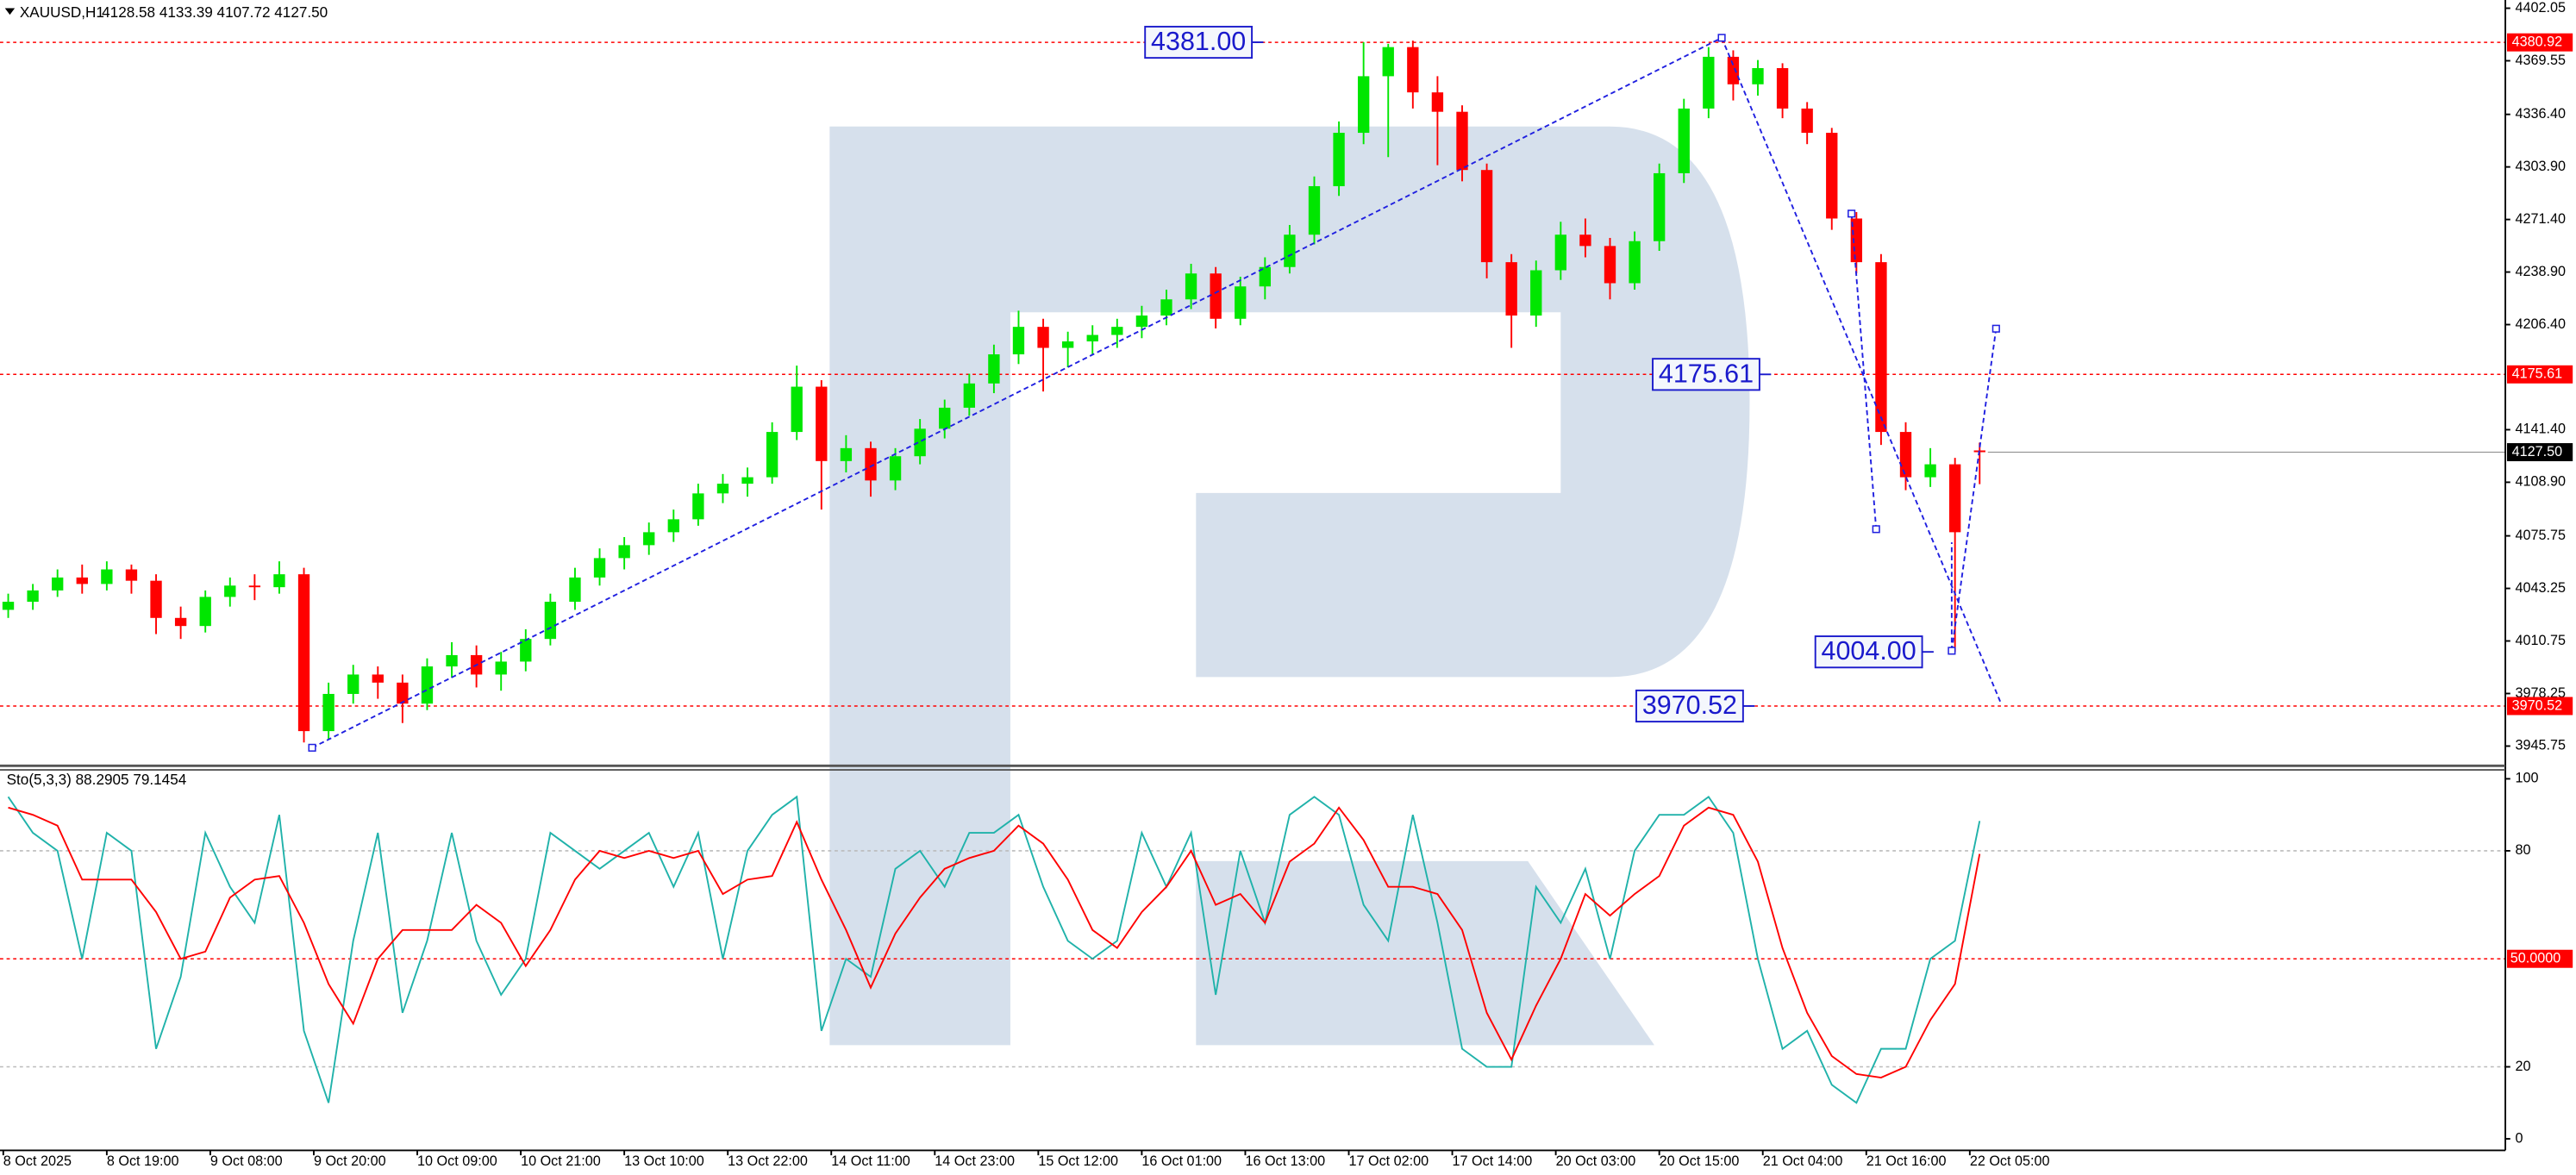 Image resolution: width=2576 pixels, height=1175 pixels. Describe the element at coordinates (1906, 1161) in the screenshot. I see `x-tick-label: 21 Oct 16:00` at that location.